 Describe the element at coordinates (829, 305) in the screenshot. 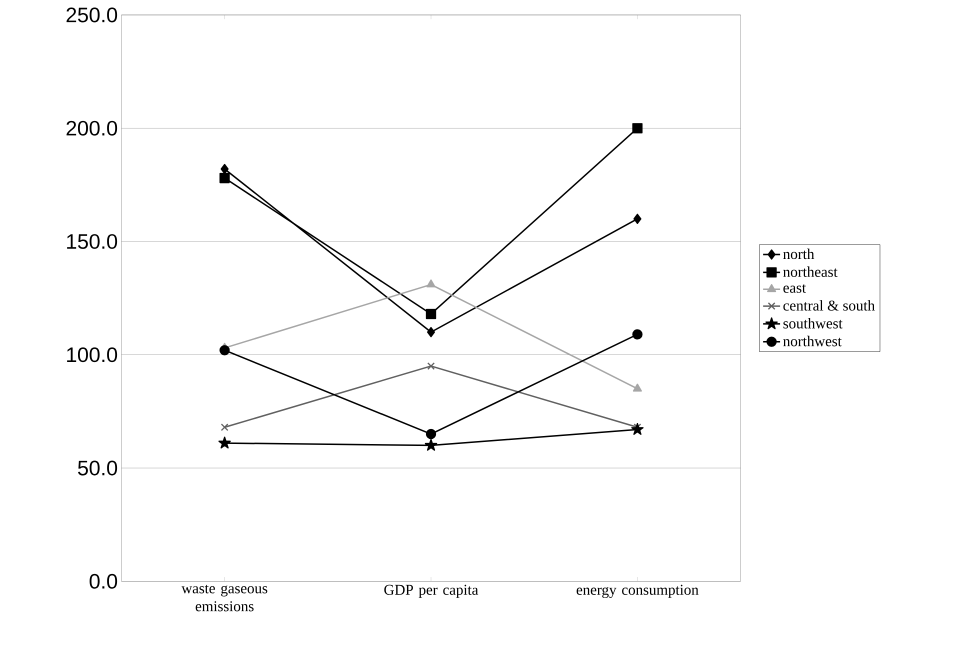

I see `legend-label: central & south` at that location.